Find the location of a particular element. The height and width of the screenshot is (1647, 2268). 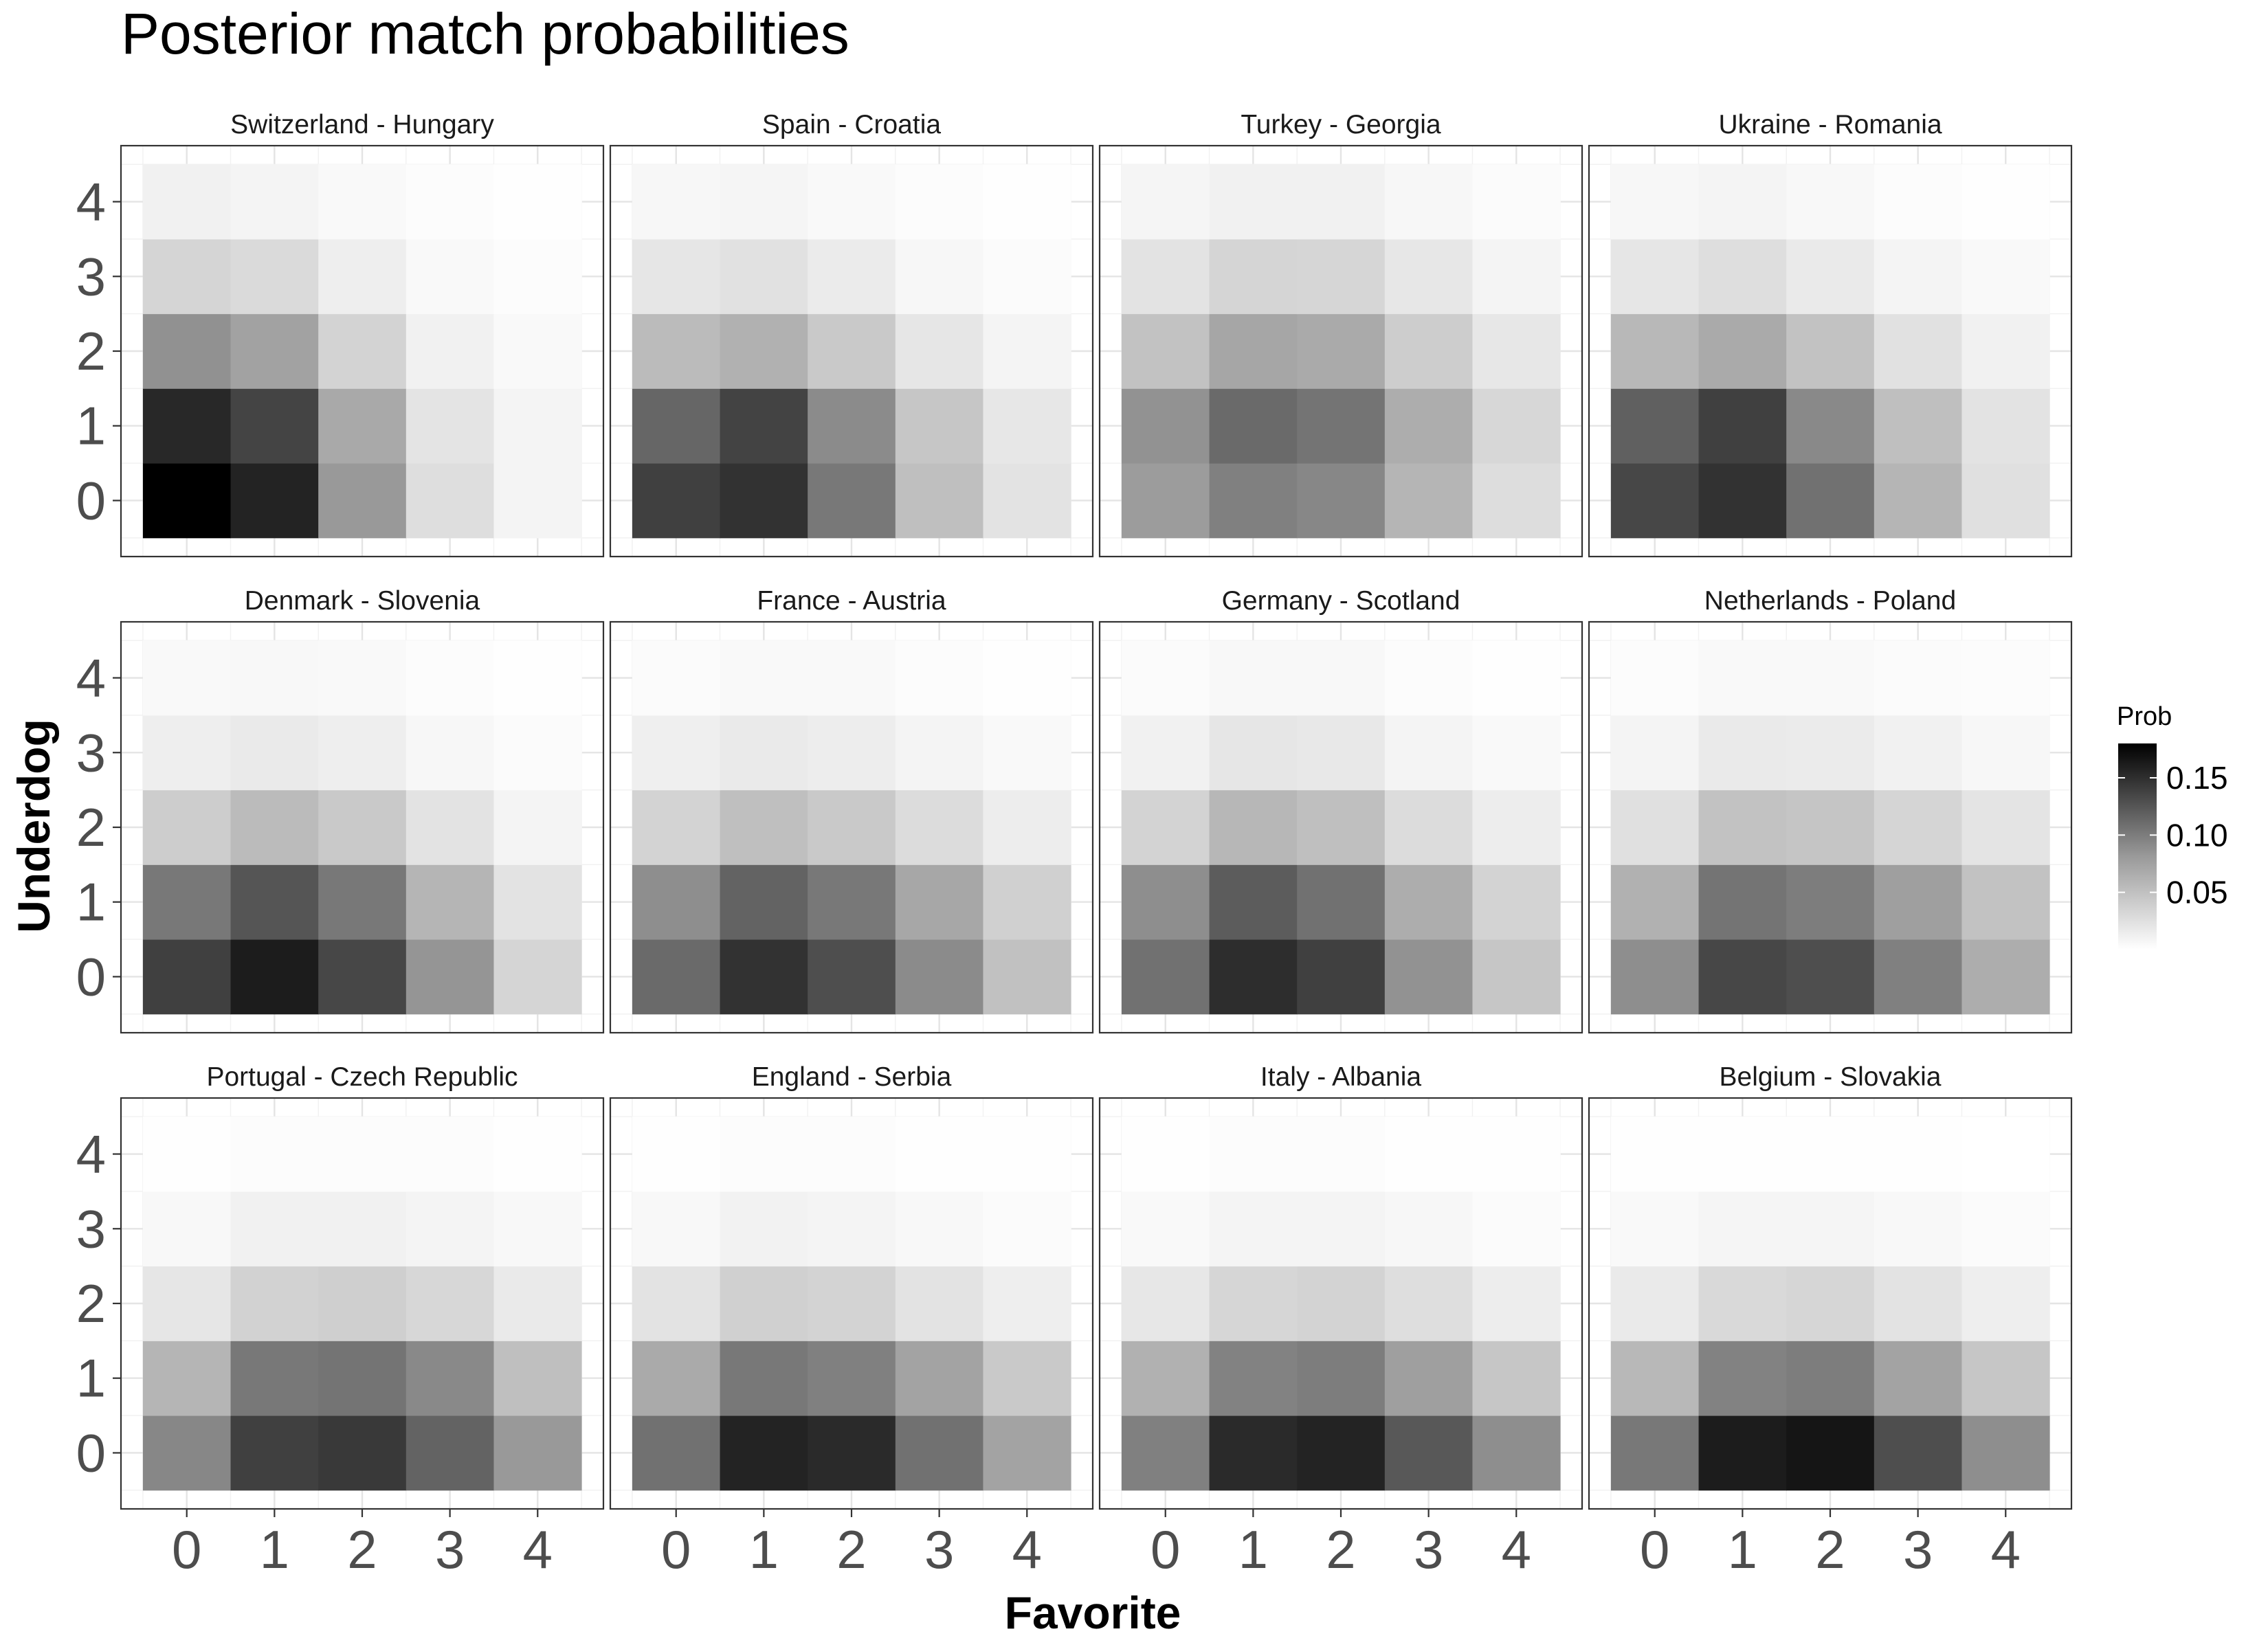

facet-panel: Belgium - Slovakia 0 1 2 3 4 is located at coordinates (1830, 1317).